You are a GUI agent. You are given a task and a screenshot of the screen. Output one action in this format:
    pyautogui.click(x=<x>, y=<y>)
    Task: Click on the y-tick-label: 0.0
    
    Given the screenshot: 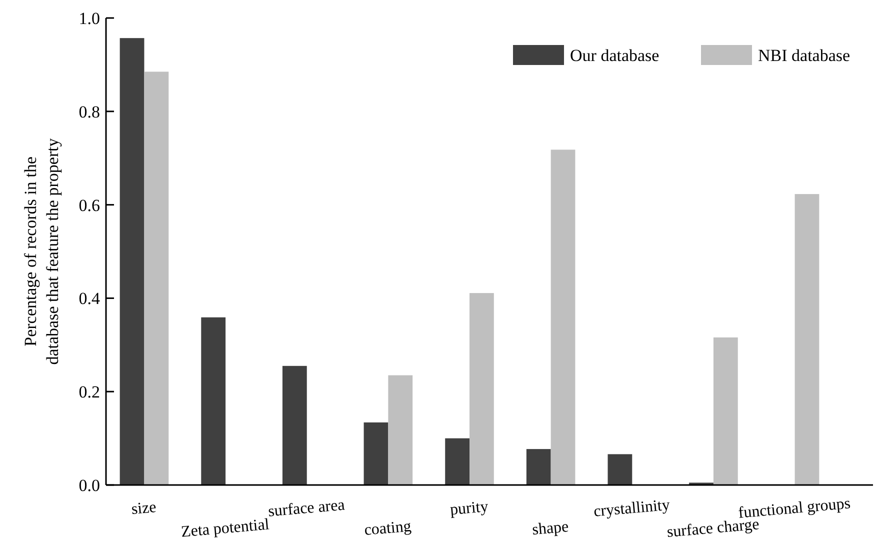 What is the action you would take?
    pyautogui.click(x=89, y=485)
    